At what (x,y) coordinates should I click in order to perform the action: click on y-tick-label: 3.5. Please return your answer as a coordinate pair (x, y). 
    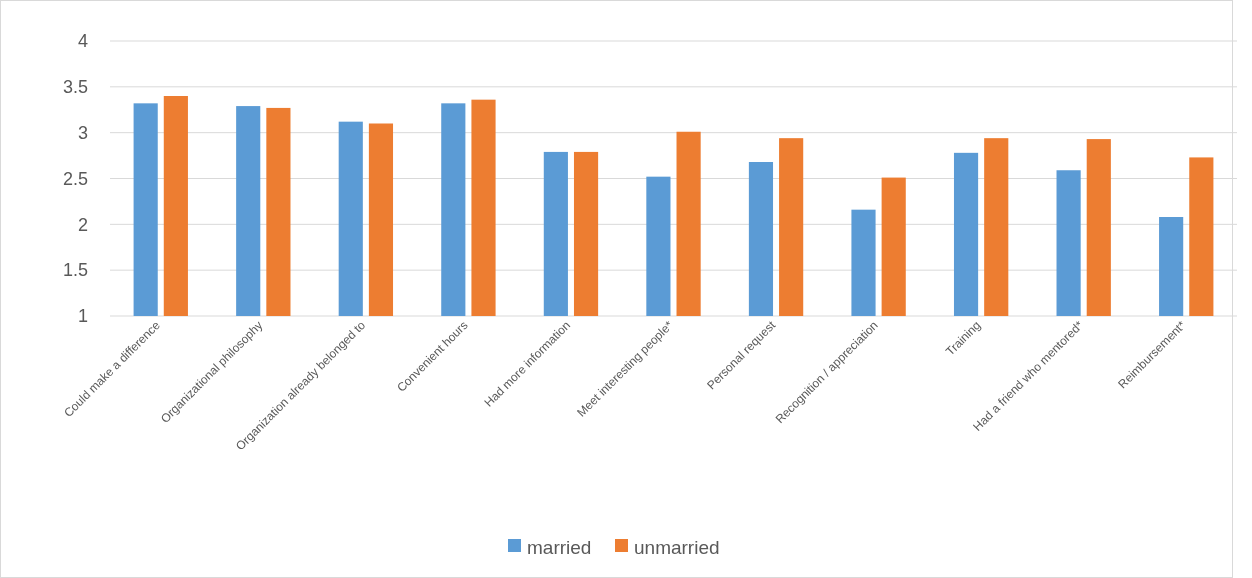
    Looking at the image, I should click on (75, 87).